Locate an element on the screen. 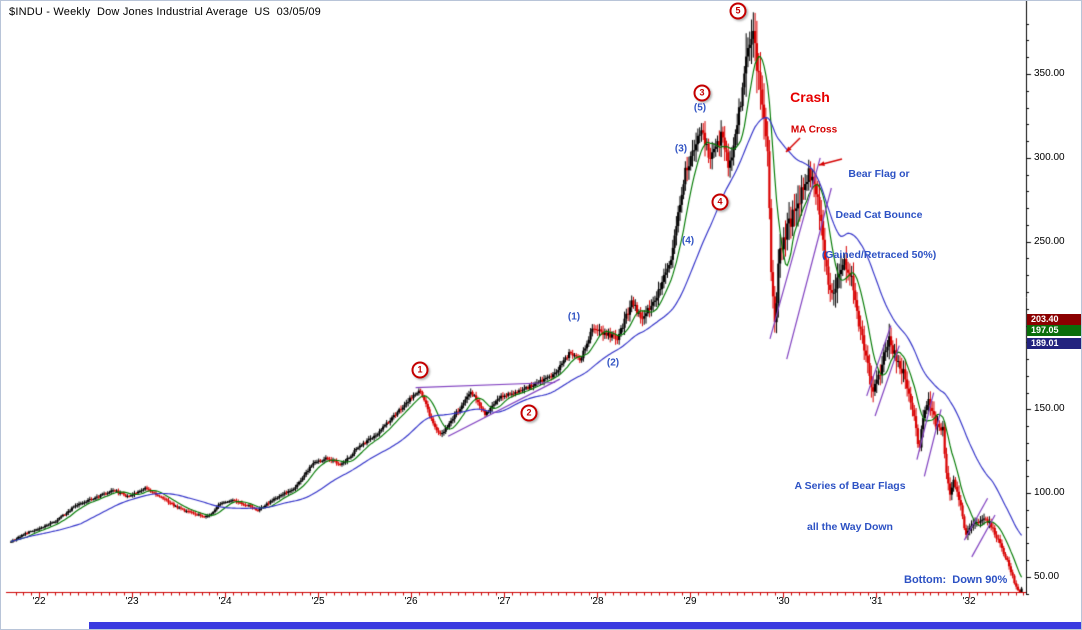 This screenshot has width=1082, height=630. x-axis-year-label: '31 is located at coordinates (876, 601).